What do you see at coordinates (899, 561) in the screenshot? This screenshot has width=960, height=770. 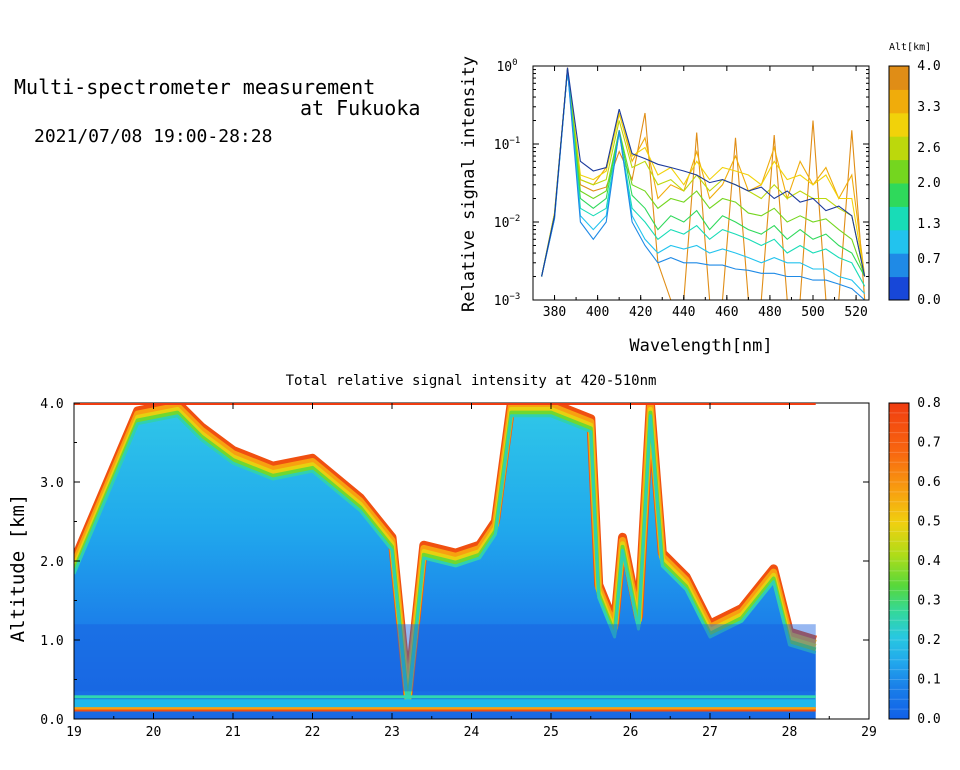 I see `intensity-colorbar-gradient` at bounding box center [899, 561].